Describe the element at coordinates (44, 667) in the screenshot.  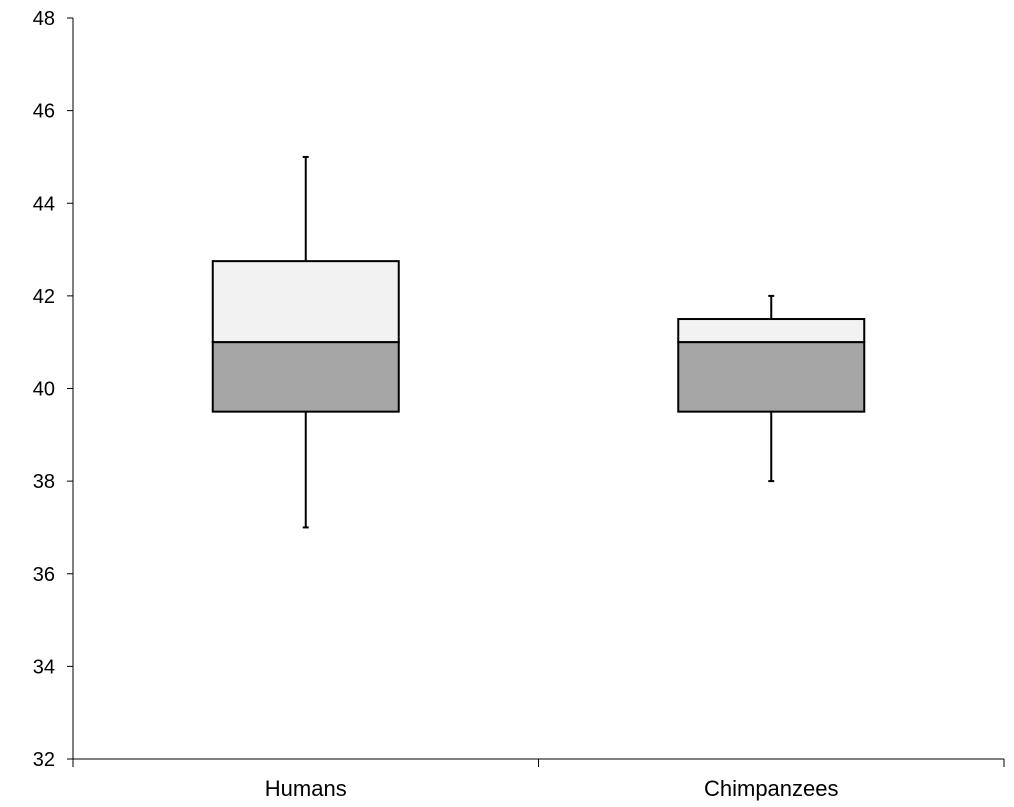
I see `y-tick-label: 34` at that location.